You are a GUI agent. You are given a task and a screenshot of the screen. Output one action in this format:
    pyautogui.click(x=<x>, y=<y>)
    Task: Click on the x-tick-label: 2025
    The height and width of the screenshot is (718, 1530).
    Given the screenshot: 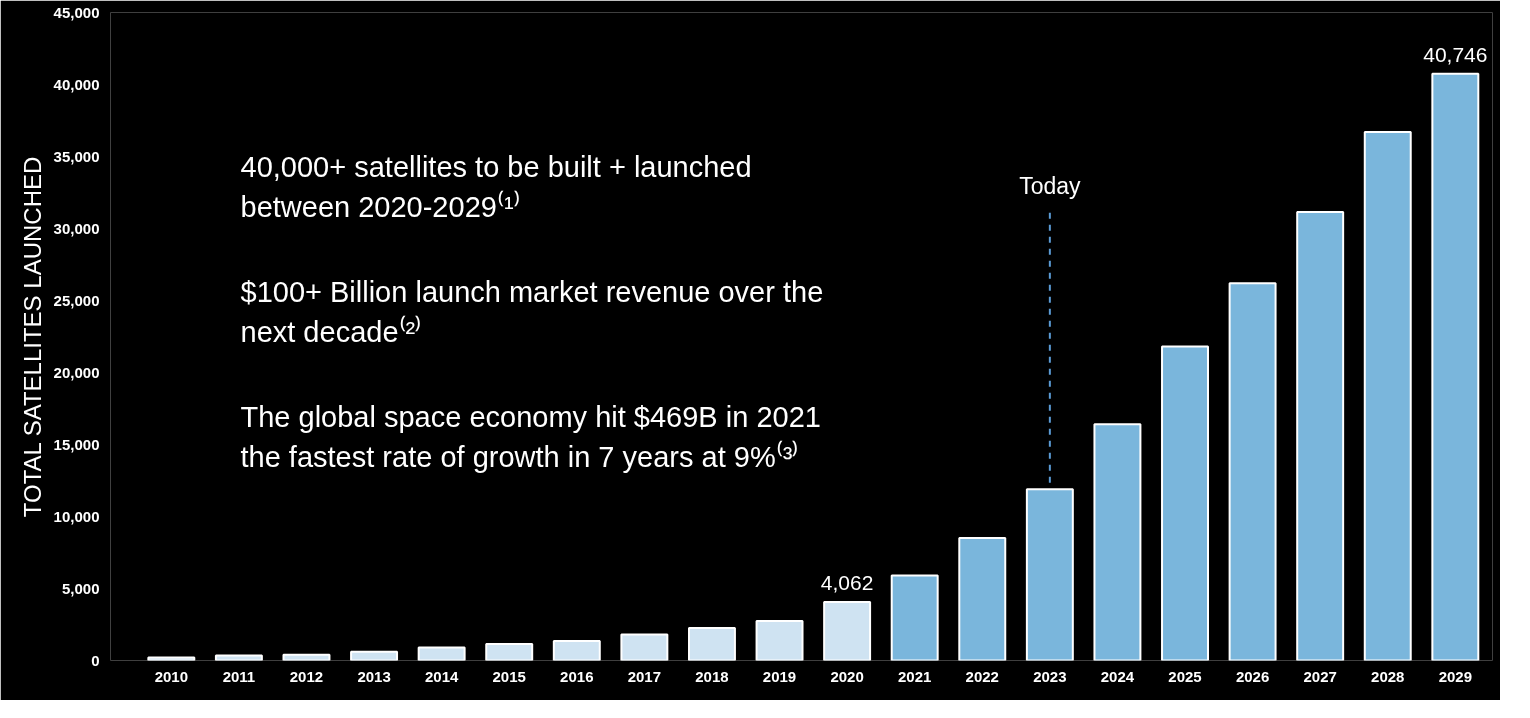 What is the action you would take?
    pyautogui.click(x=1185, y=676)
    